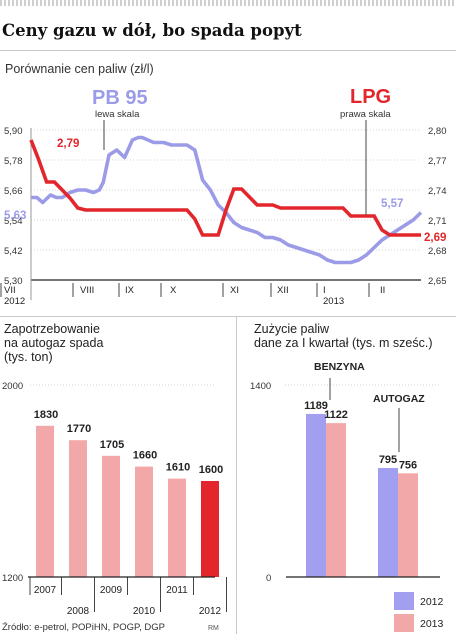 The image size is (456, 636). I want to click on series-name-lpg: LPG, so click(370, 97).